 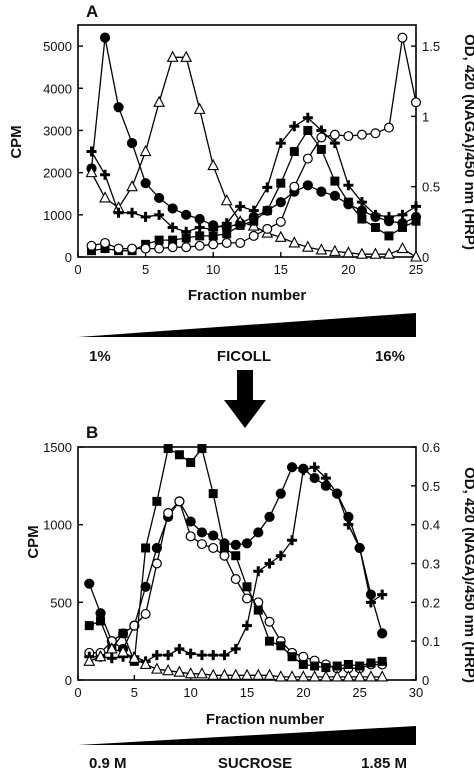 I want to click on panel-b-series-open-circle-line, so click(x=236, y=585).